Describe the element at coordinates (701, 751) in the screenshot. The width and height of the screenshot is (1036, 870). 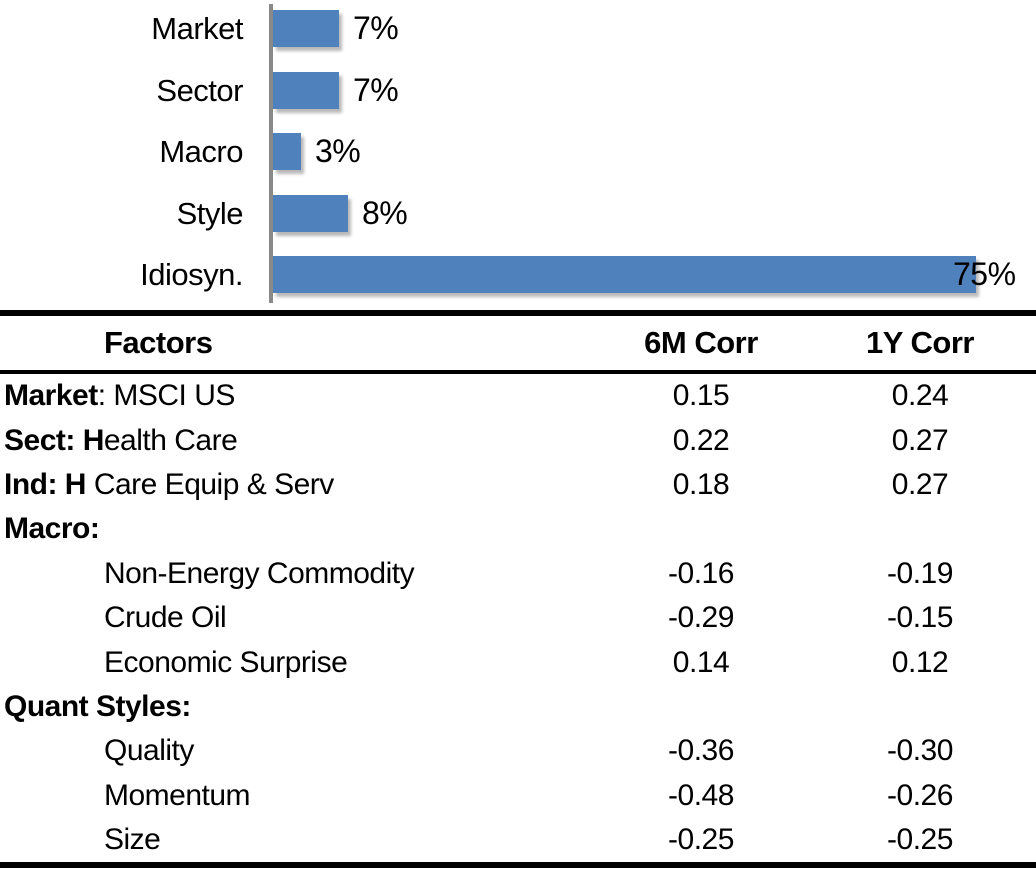
I see `corr-6m-cell: -0.36` at that location.